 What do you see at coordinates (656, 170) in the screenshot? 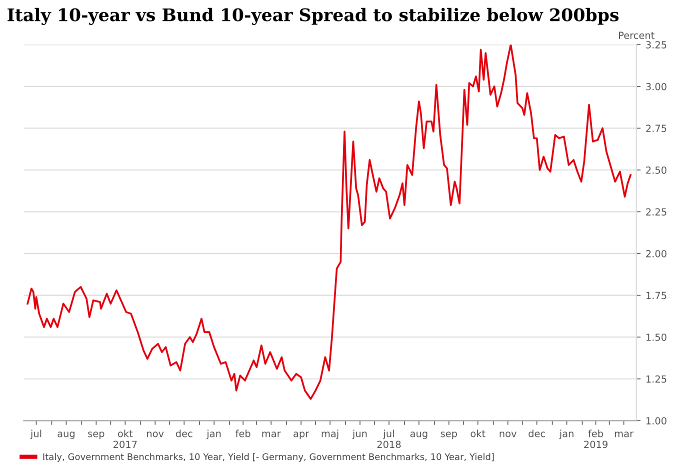
I see `y-tick-label: 2.50` at bounding box center [656, 170].